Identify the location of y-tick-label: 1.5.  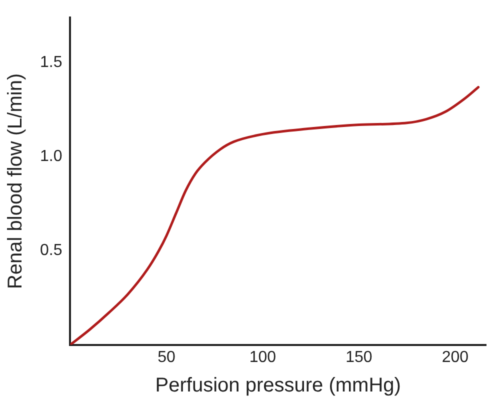
(51, 63).